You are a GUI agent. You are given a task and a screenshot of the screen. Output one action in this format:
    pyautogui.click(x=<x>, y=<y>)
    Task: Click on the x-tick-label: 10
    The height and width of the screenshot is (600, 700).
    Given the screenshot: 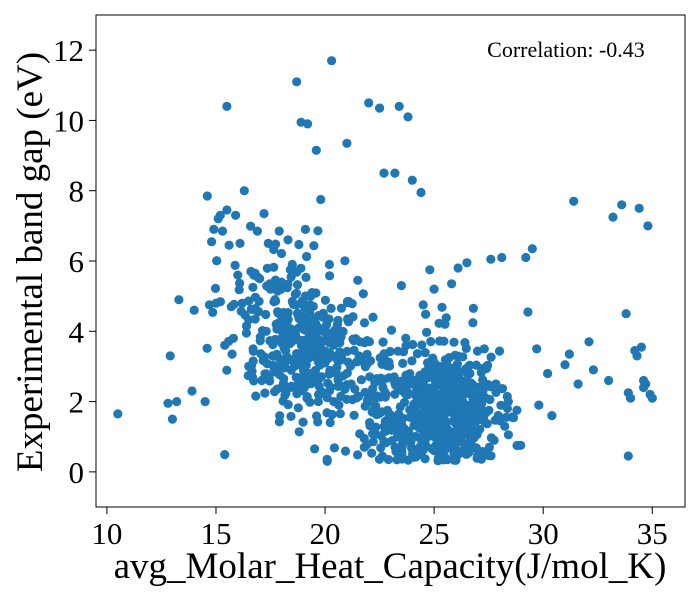 What is the action you would take?
    pyautogui.click(x=106, y=533)
    